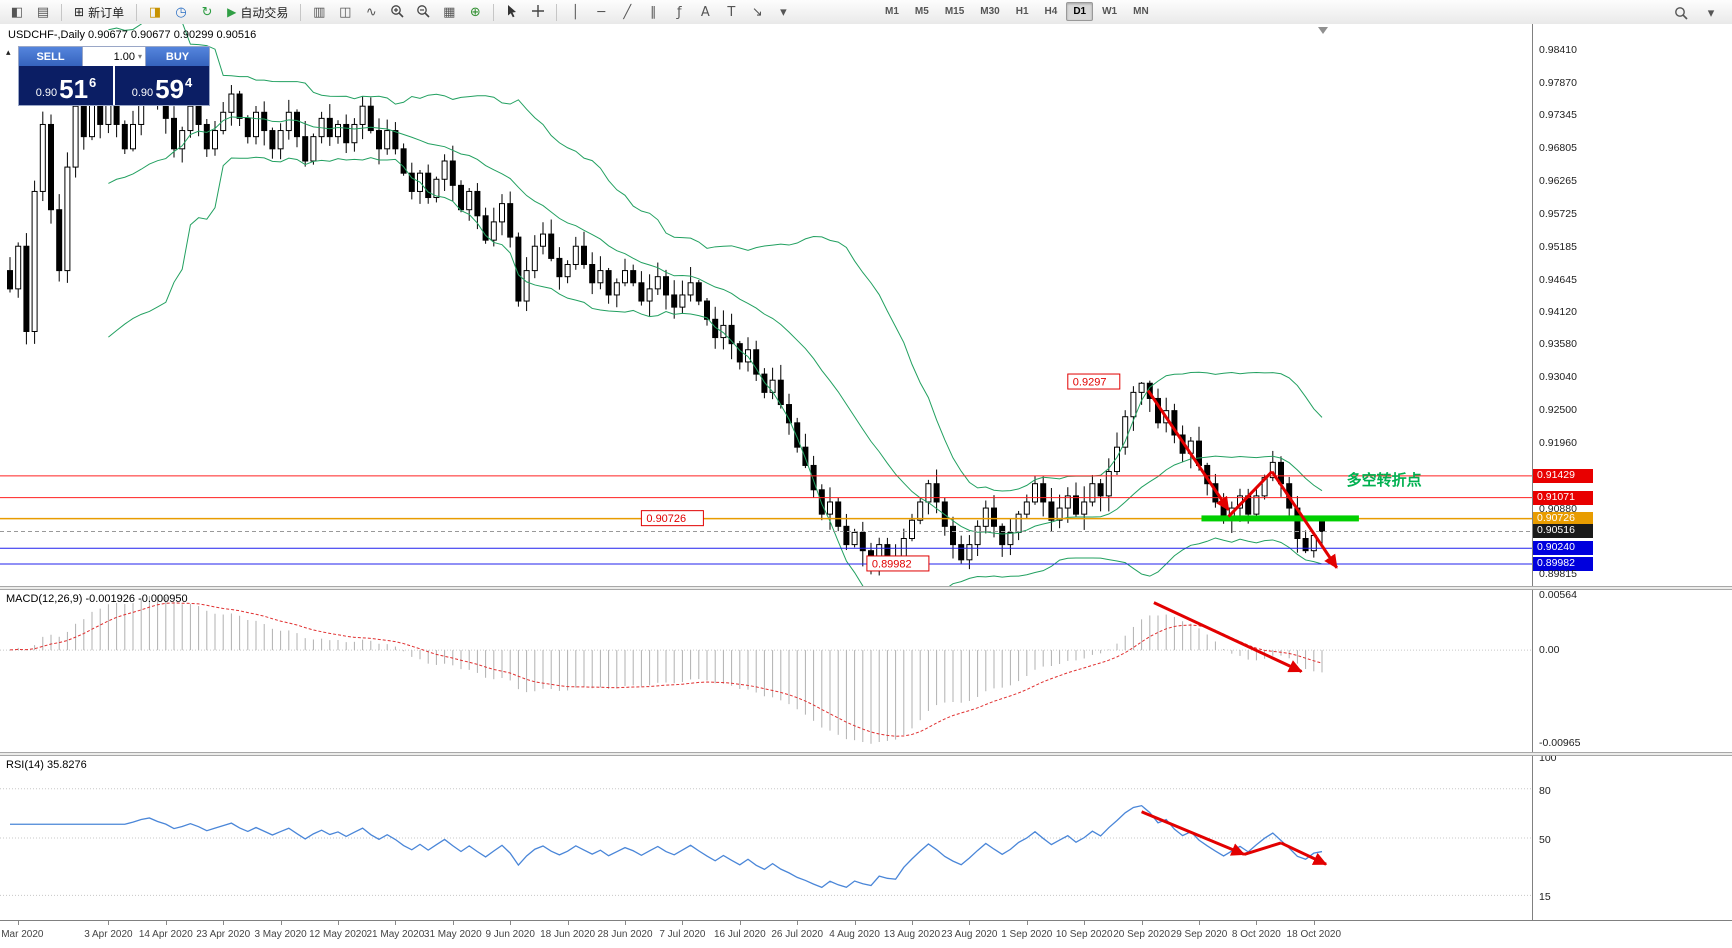 The height and width of the screenshot is (948, 1732). What do you see at coordinates (1696, 13) in the screenshot?
I see `toolbar-right-group: ▾` at bounding box center [1696, 13].